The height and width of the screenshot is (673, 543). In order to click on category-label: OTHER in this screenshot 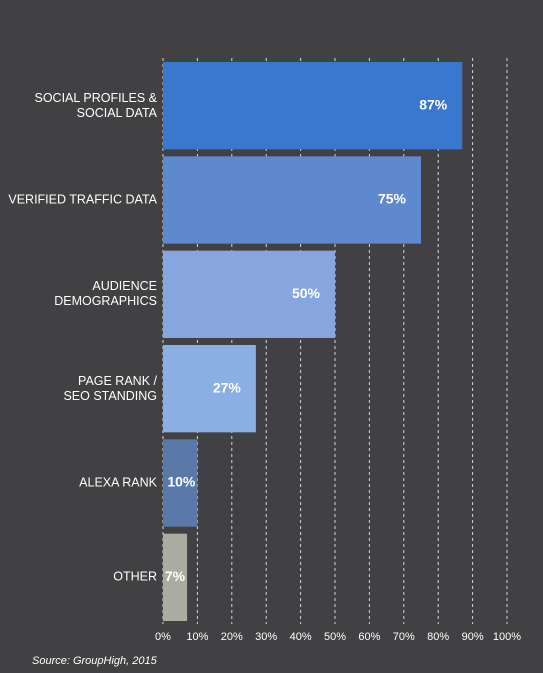, I will do `click(135, 576)`.